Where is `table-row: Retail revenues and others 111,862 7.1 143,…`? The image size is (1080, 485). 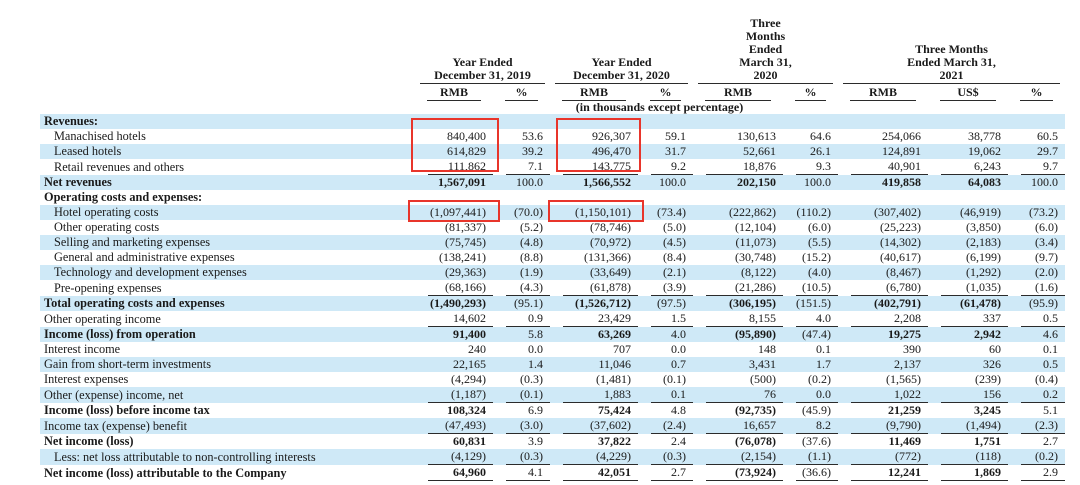 table-row: Retail revenues and others 111,862 7.1 143,… is located at coordinates (553, 167).